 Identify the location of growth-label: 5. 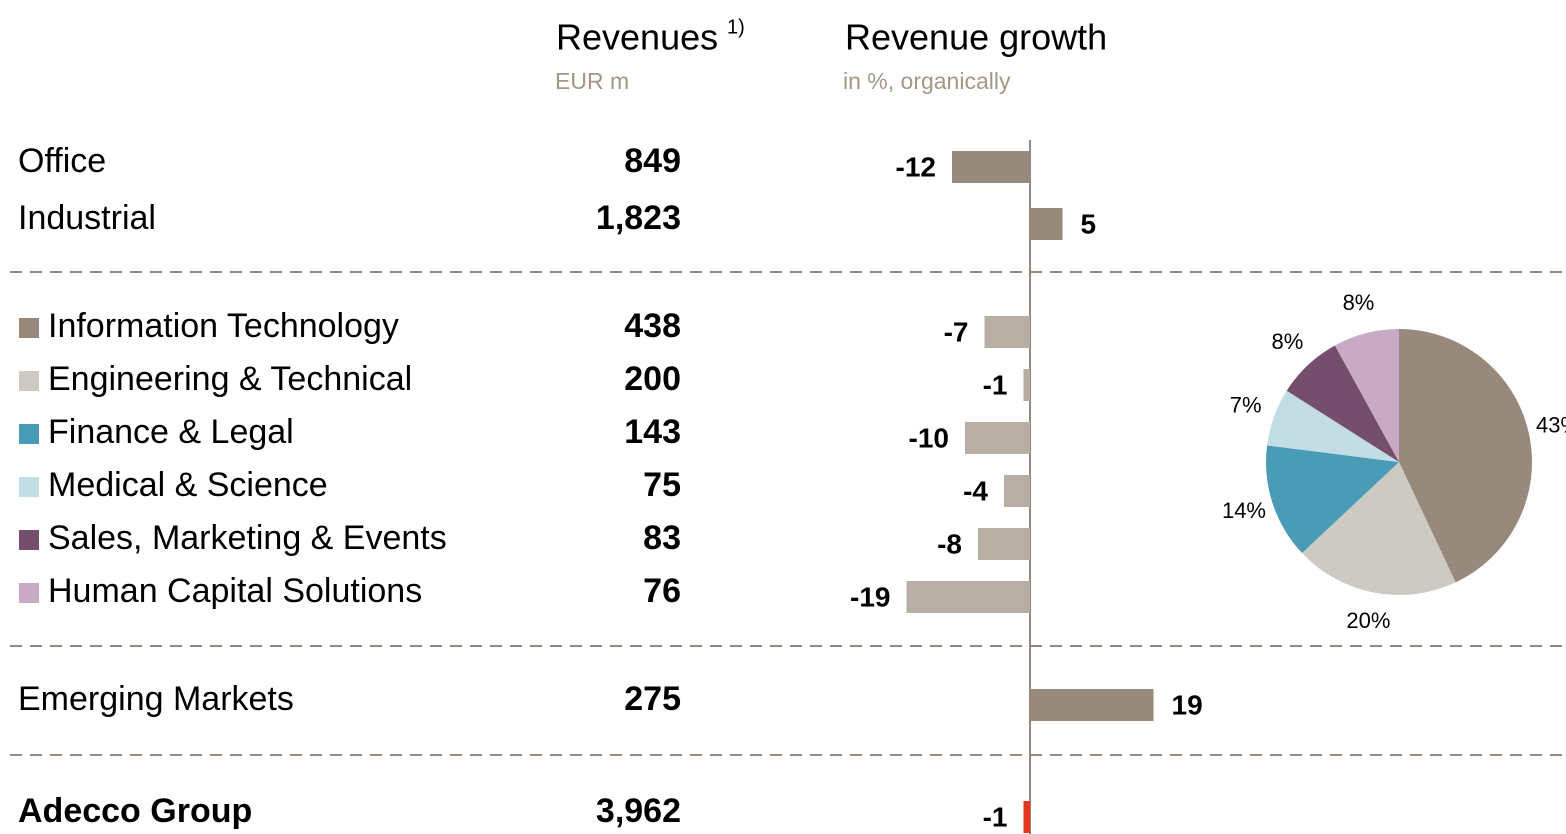
(1089, 223).